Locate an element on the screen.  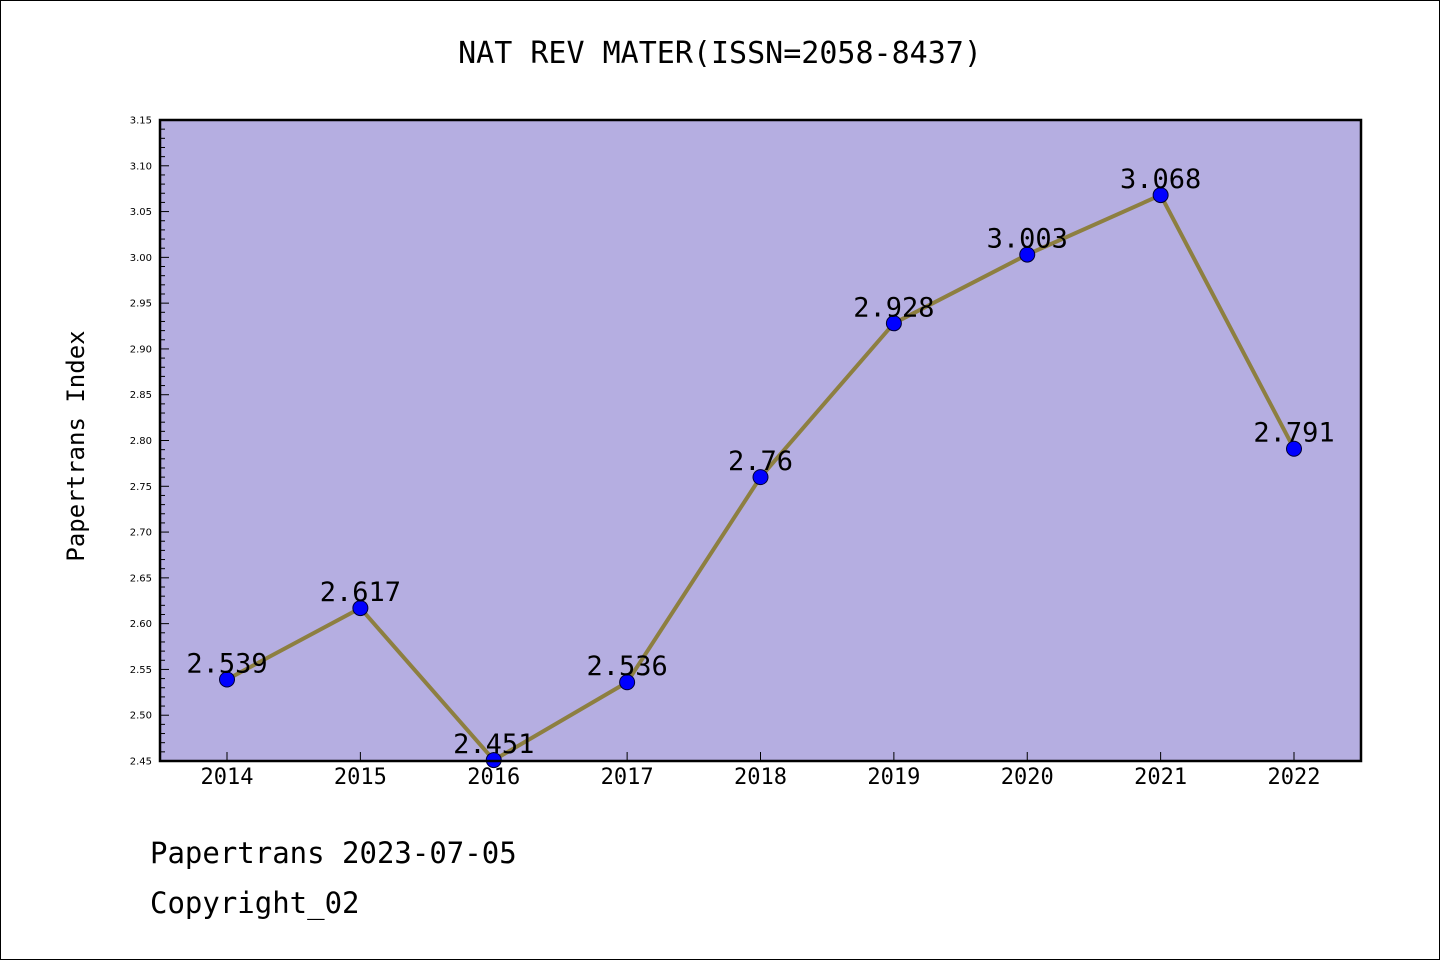
data-label: 2.791 is located at coordinates (1293, 433).